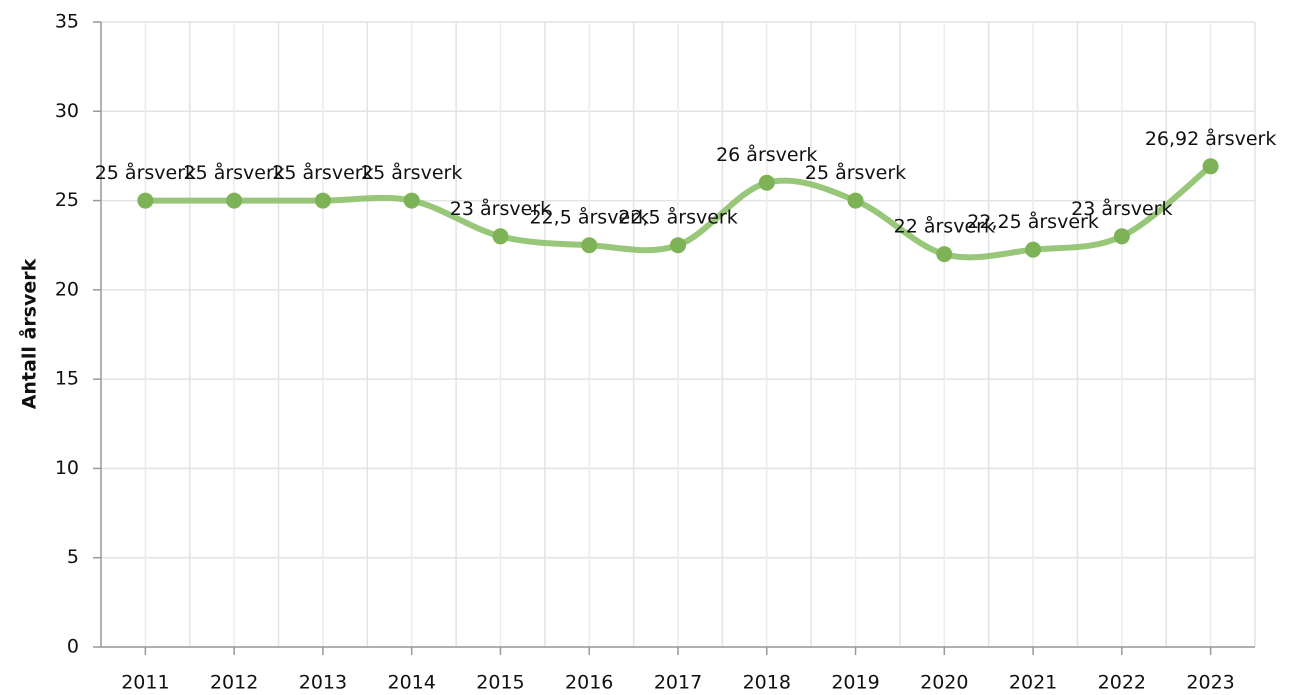 The image size is (1291, 695). What do you see at coordinates (67, 22) in the screenshot?
I see `y-tick-label: 35` at bounding box center [67, 22].